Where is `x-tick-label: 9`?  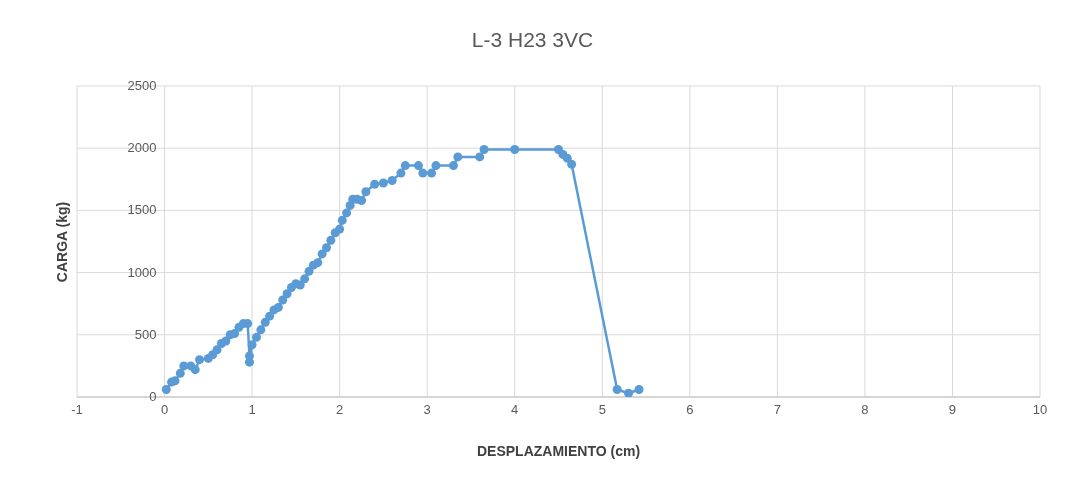 x-tick-label: 9 is located at coordinates (952, 410).